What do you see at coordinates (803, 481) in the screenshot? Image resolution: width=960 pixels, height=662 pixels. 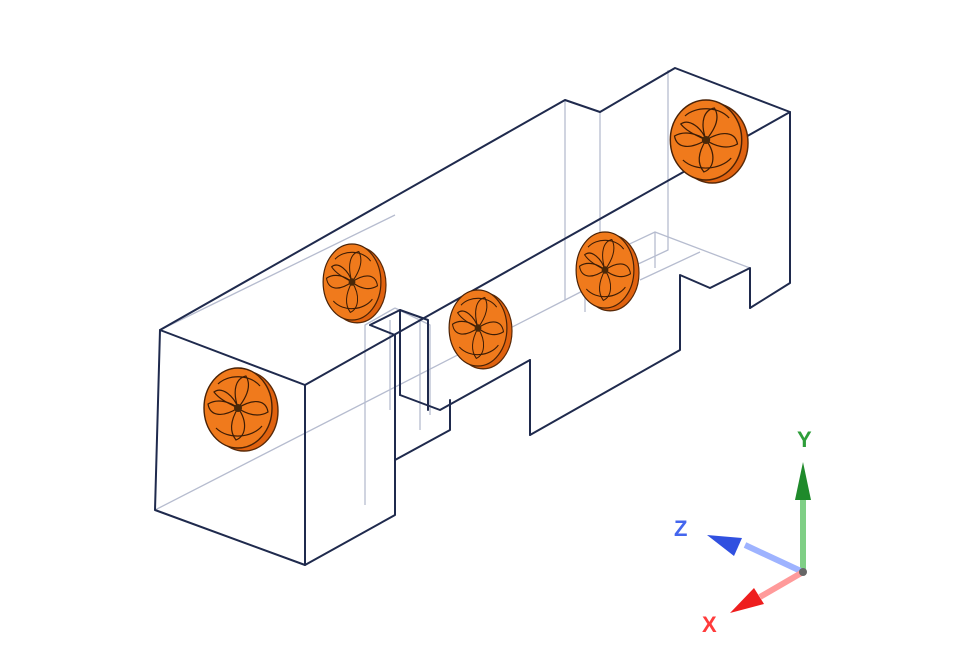 I see `y-axis-arrow-icon` at bounding box center [803, 481].